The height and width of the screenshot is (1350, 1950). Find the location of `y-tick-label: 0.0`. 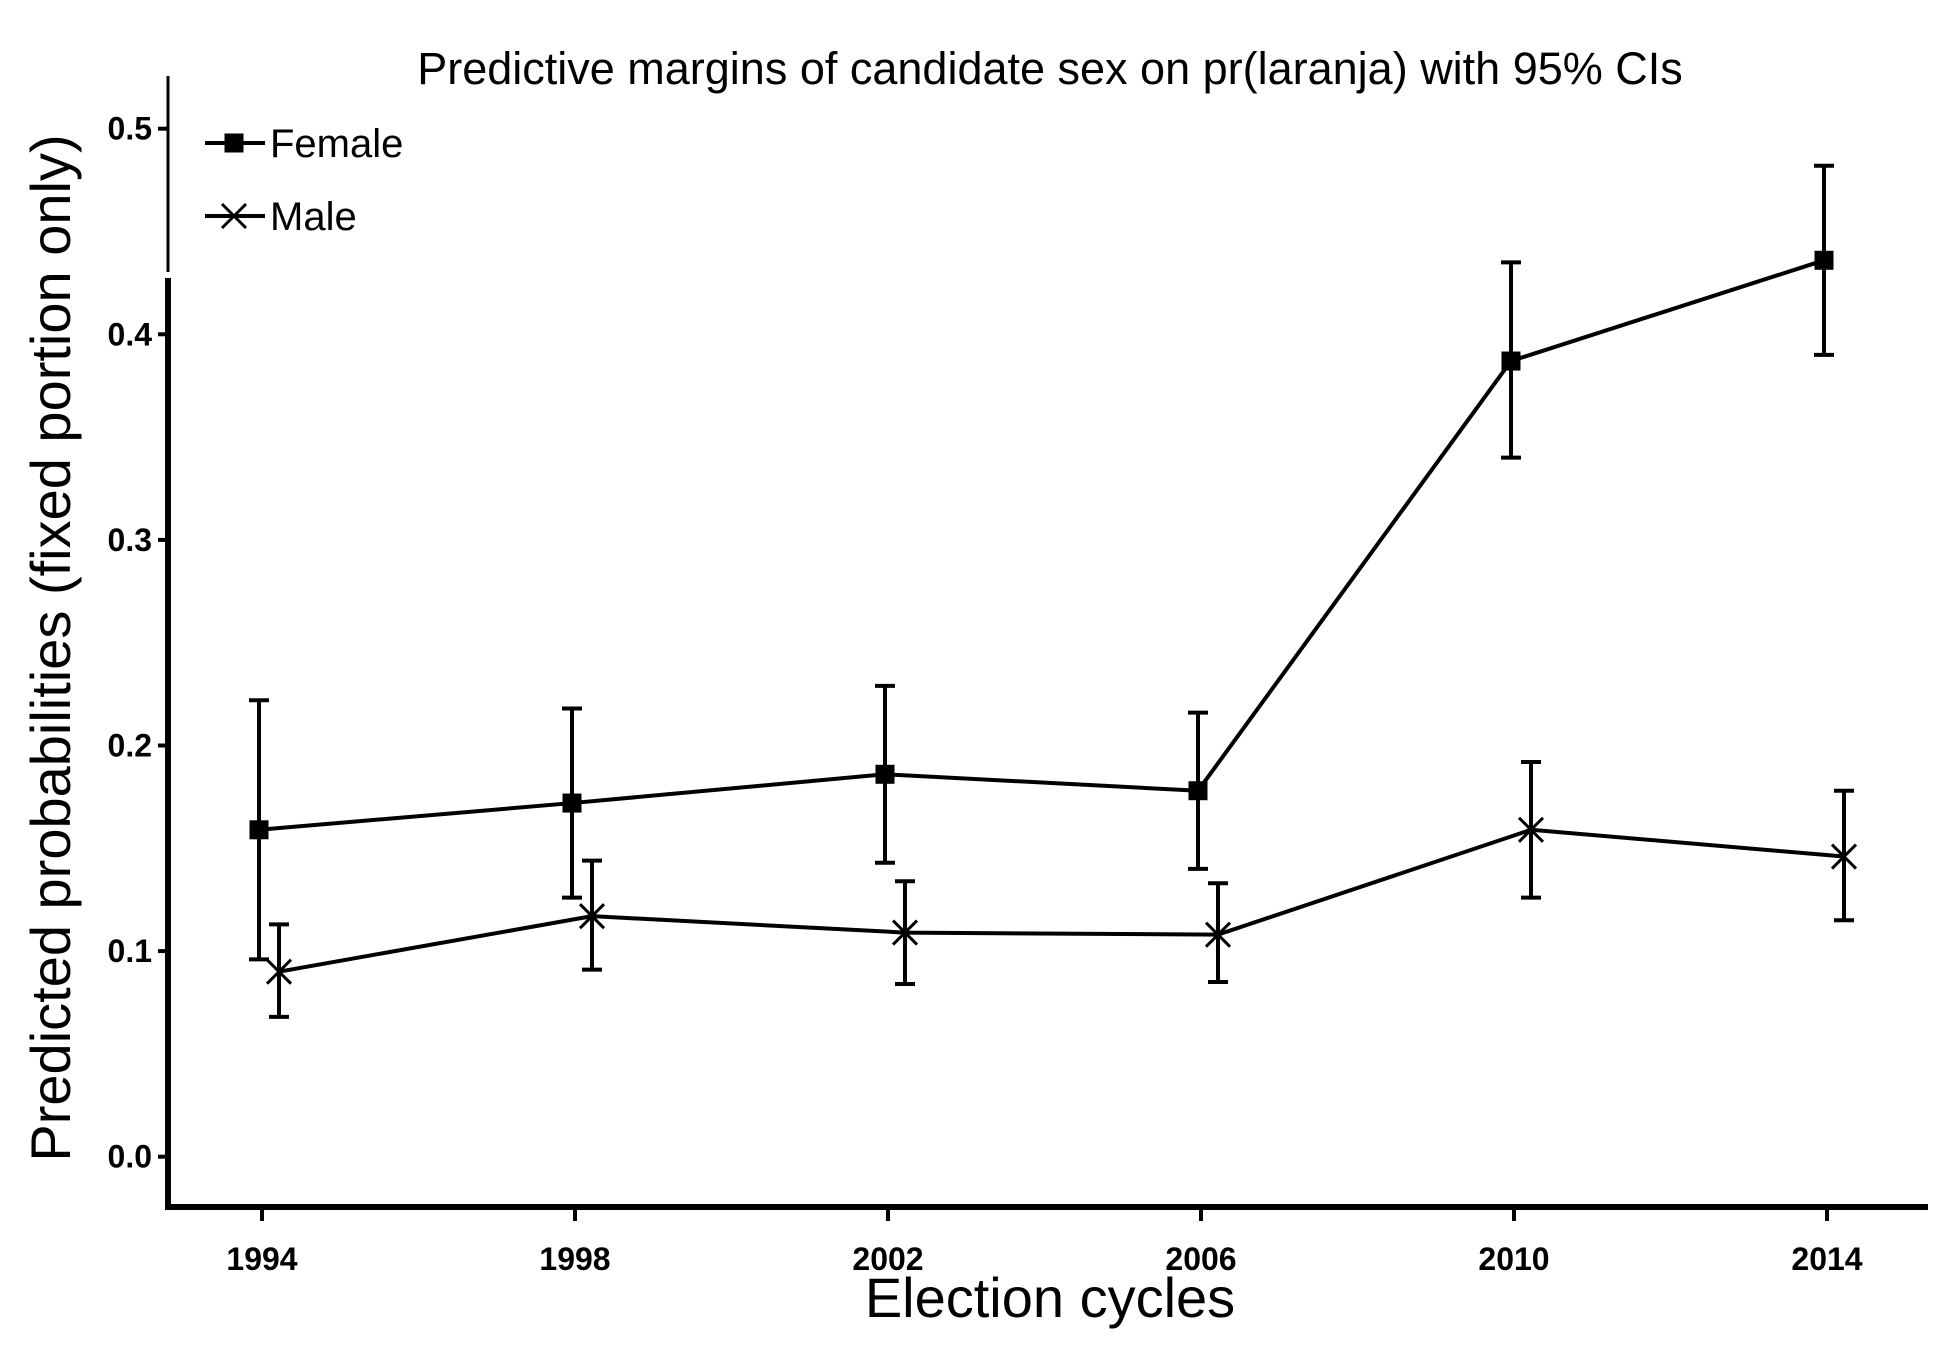

y-tick-label: 0.0 is located at coordinates (130, 1157).